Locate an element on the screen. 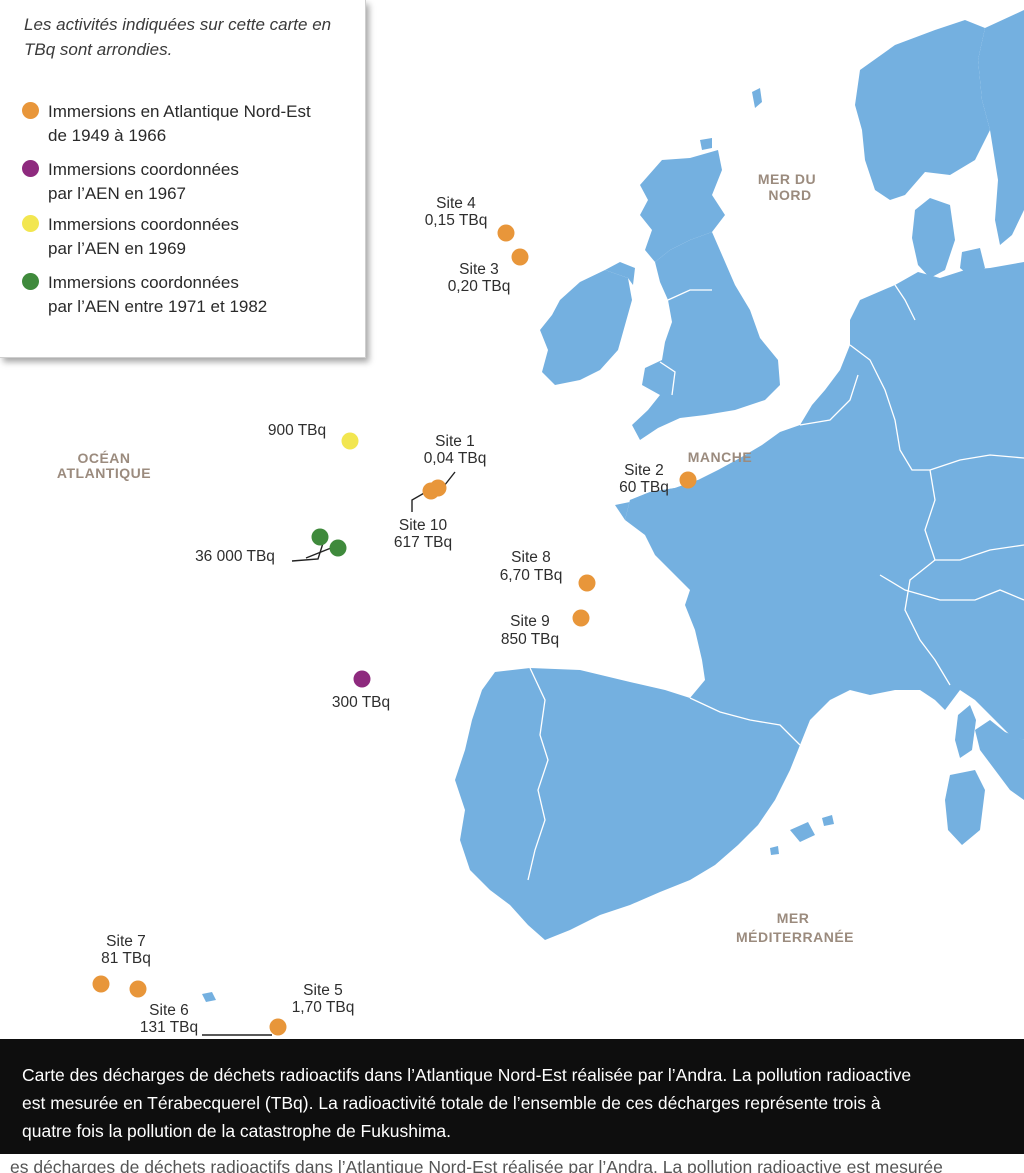 This screenshot has height=1173, width=1024. site3-marker is located at coordinates (520, 257).